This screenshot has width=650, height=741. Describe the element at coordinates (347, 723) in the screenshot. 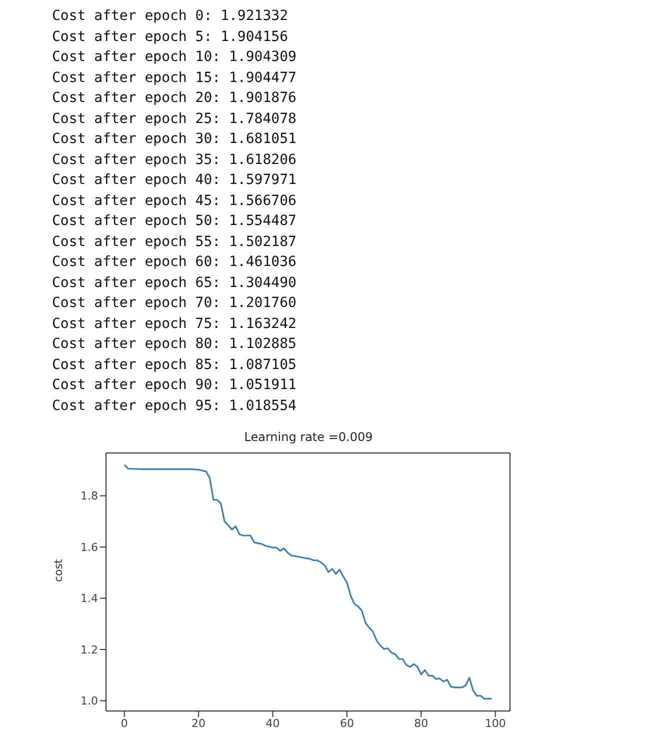

I see `x-tick-label: 60` at that location.